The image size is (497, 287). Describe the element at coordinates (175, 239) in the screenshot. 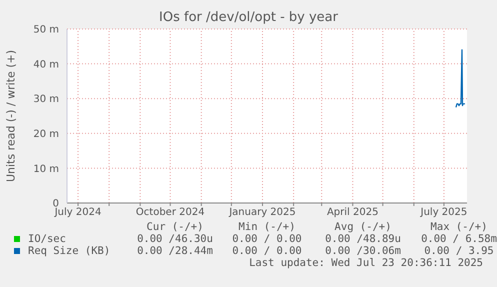

I see `text: 0.00 /46.30u` at that location.